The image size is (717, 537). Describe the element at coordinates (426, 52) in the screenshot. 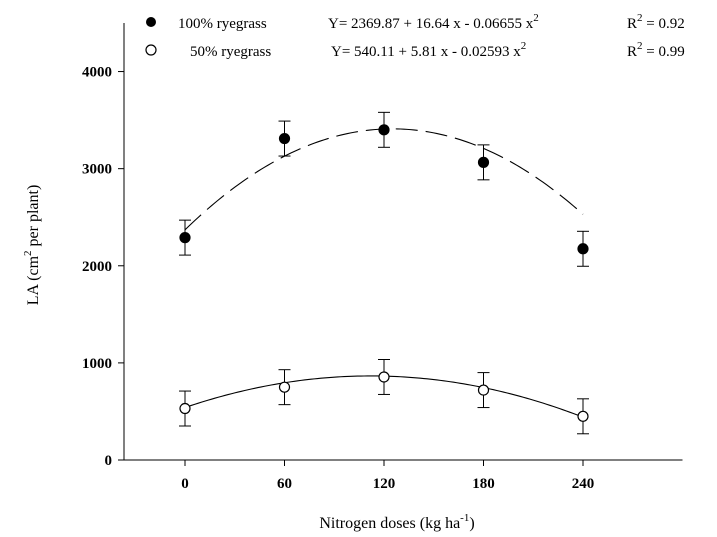

I see `legend-equation-50-ryegrass: Y= 540.11 + 5.81 x - 0.02593 x` at that location.